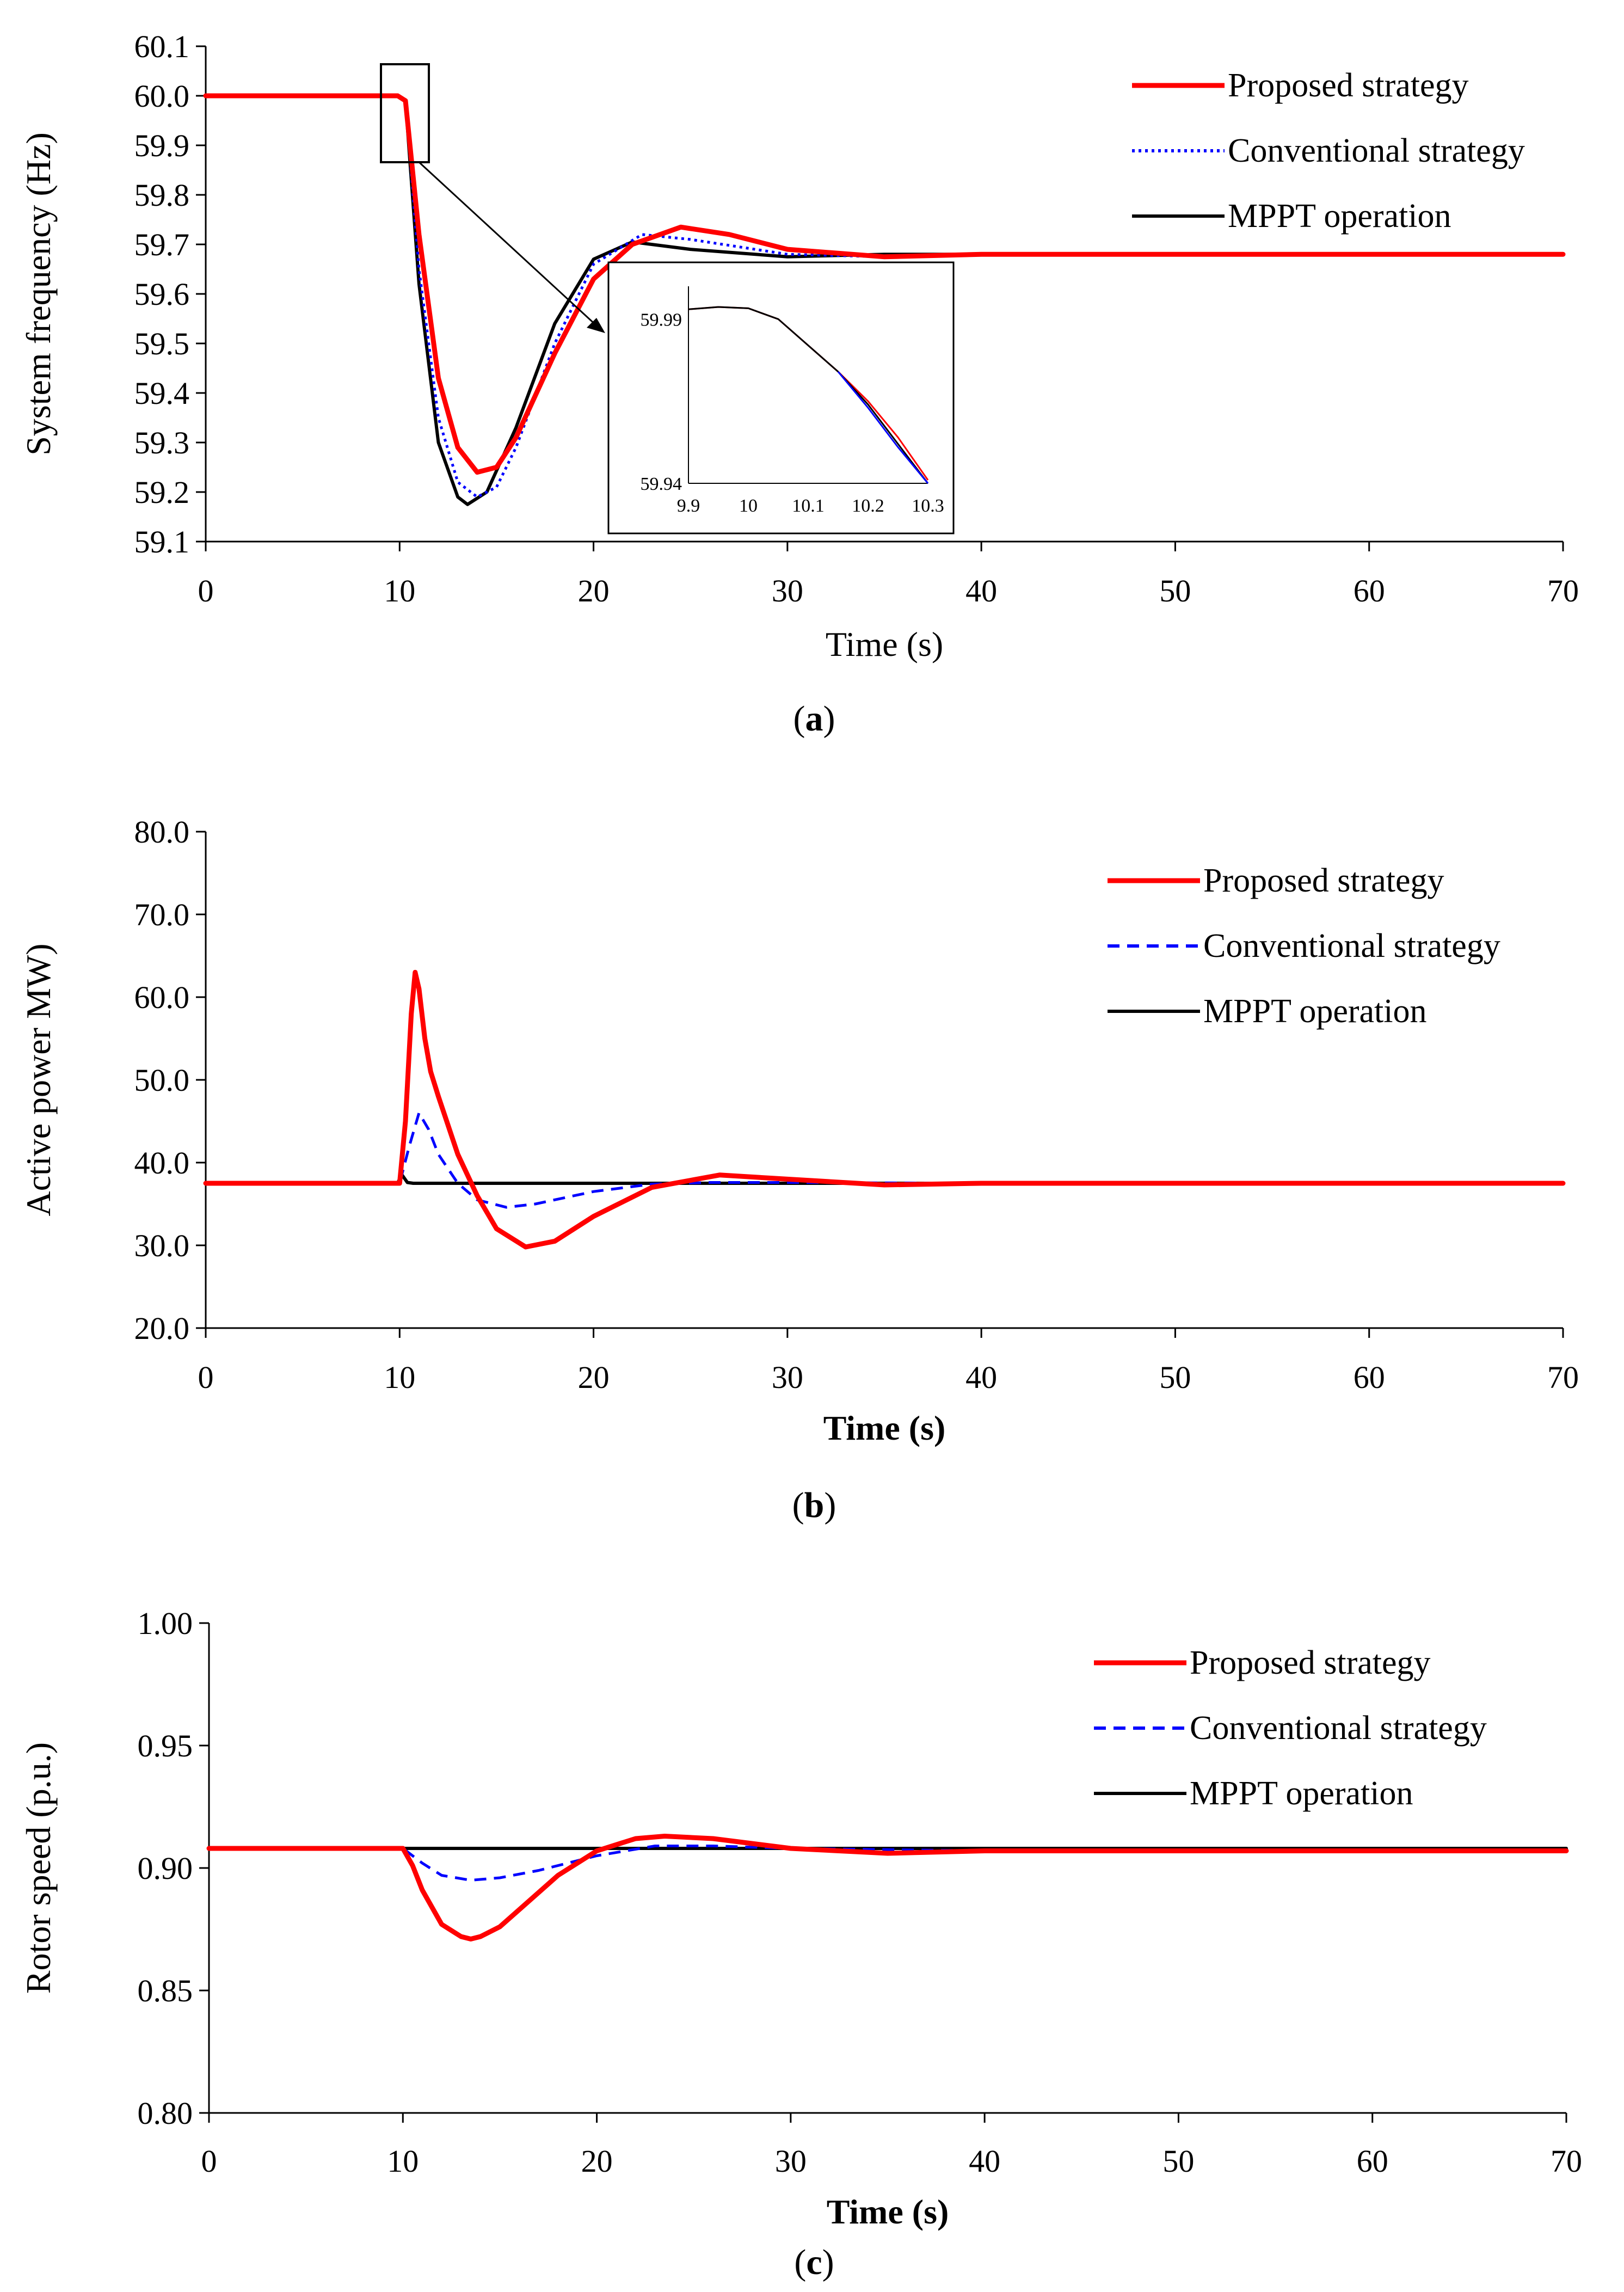 The width and height of the screenshot is (1624, 2292). Describe the element at coordinates (661, 320) in the screenshot. I see `inset-y-tick-label: 59.99` at that location.